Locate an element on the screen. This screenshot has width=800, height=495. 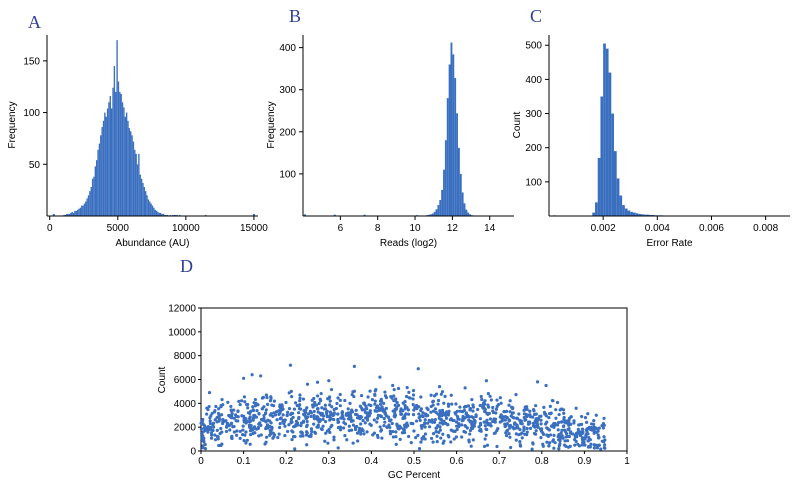
y-tick-label: 0 is located at coordinates (193, 452).